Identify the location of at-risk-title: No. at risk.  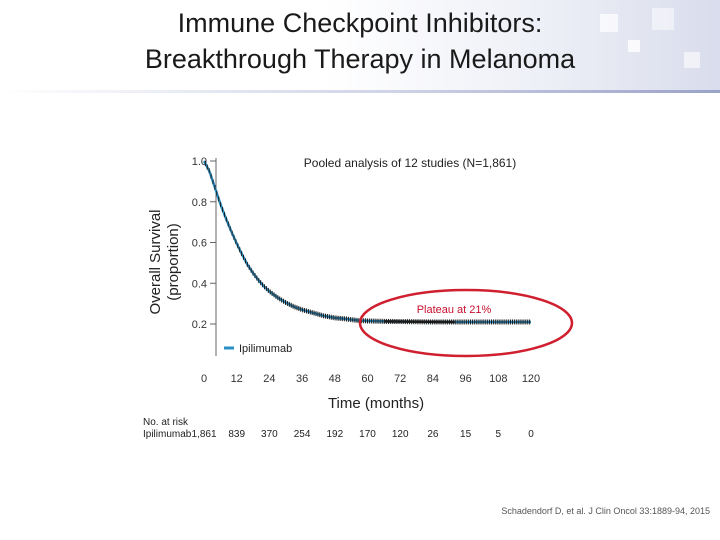
(166, 422).